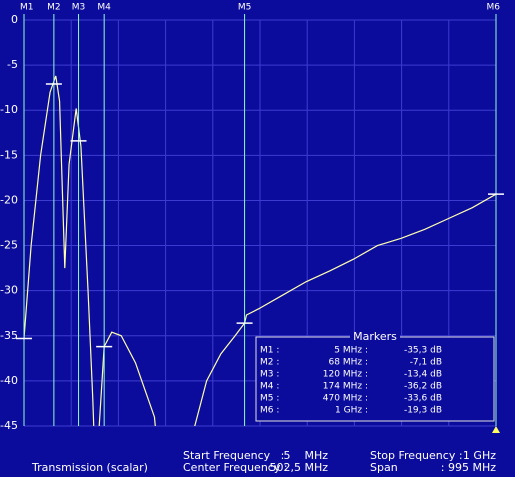 This screenshot has height=477, width=515. I want to click on marker-frequency: 120 MHz :, so click(345, 375).